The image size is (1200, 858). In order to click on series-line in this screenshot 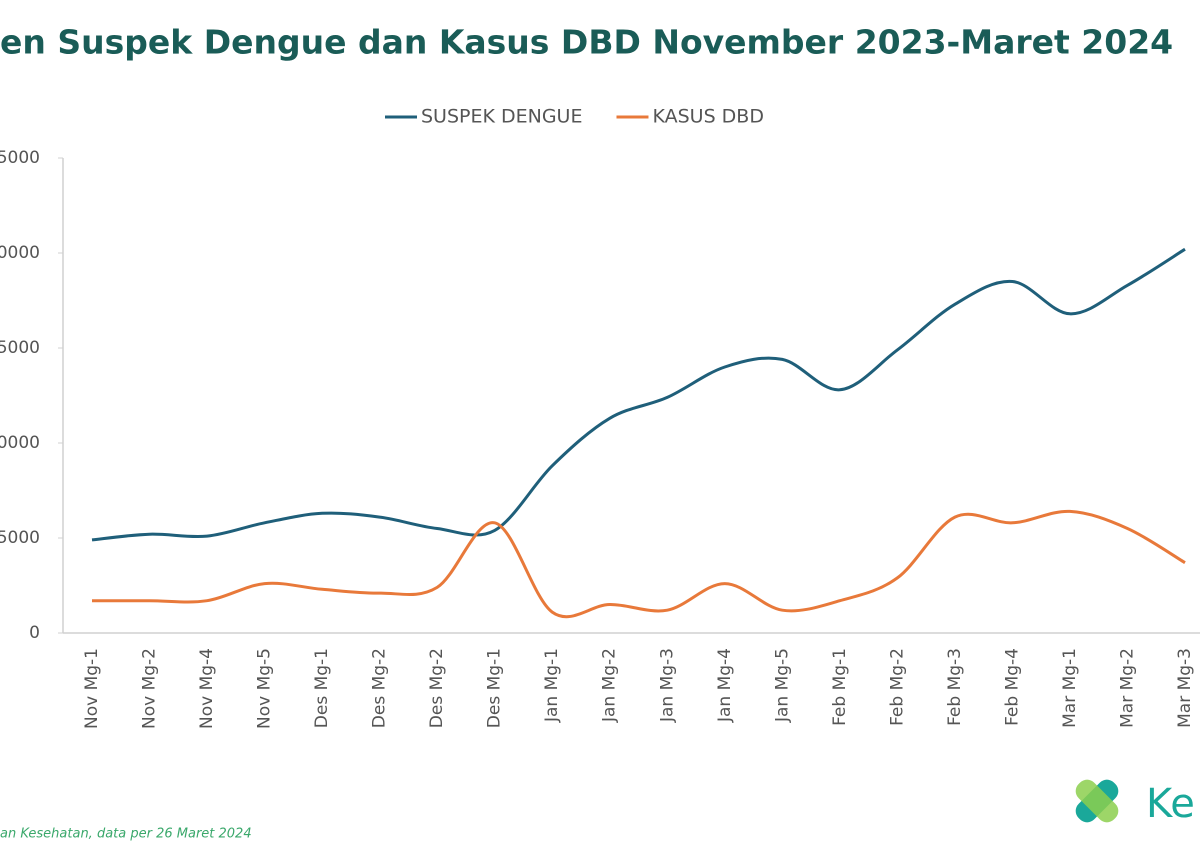, I will do `click(639, 564)`.